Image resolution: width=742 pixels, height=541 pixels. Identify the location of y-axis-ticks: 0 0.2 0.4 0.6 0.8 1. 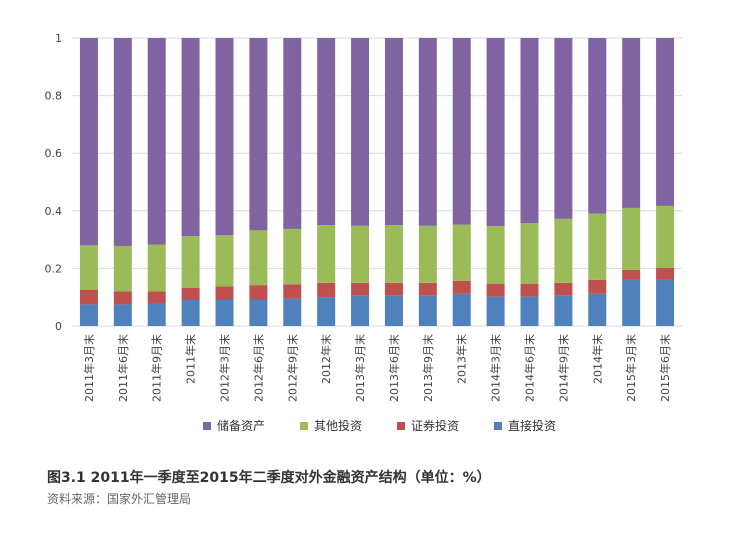
(54, 182).